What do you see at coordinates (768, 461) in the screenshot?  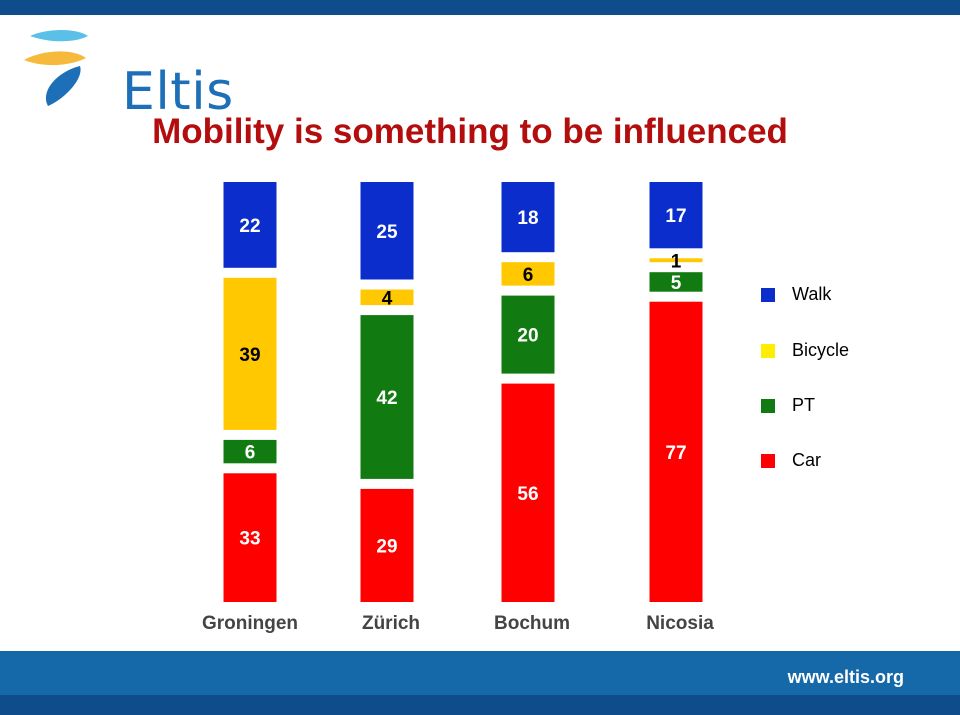 I see `legend-swatch-car` at bounding box center [768, 461].